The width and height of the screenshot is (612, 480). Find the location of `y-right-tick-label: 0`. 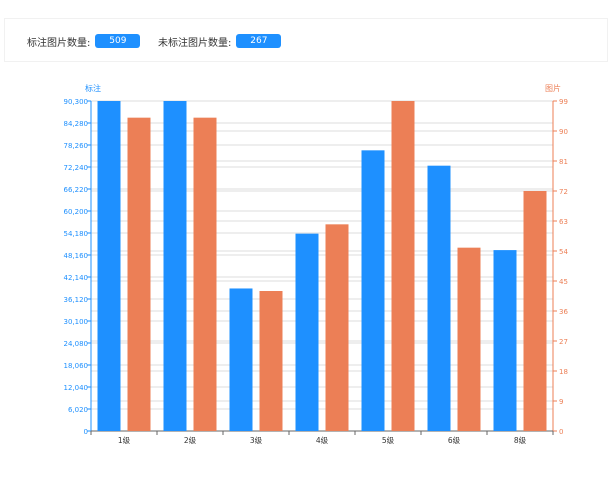

y-right-tick-label: 0 is located at coordinates (561, 432).